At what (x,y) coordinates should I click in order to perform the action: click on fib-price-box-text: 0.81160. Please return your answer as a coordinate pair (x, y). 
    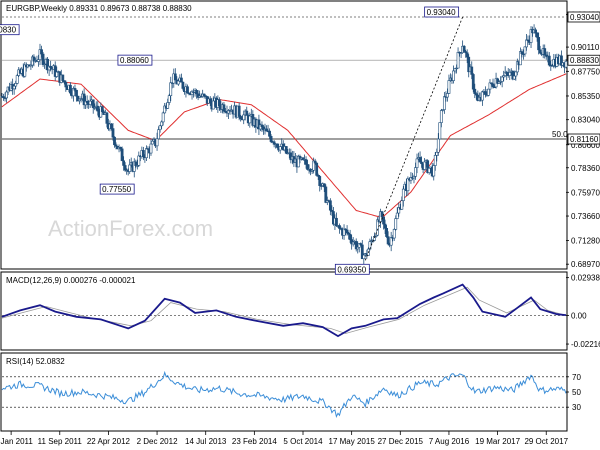
    Looking at the image, I should click on (584, 139).